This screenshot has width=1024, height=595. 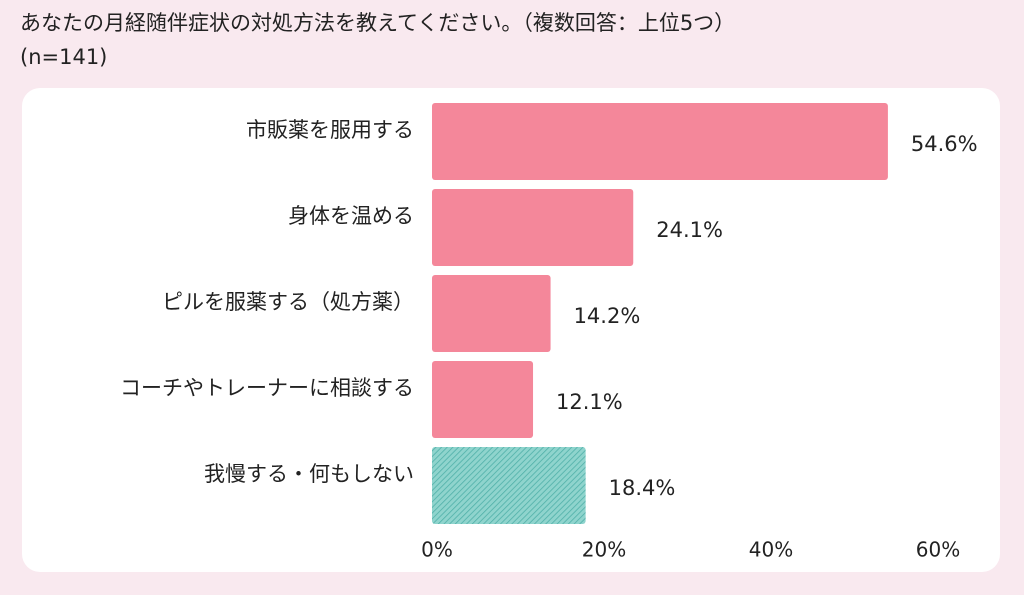 What do you see at coordinates (351, 216) in the screenshot?
I see `category-label-2: 身体を温める` at bounding box center [351, 216].